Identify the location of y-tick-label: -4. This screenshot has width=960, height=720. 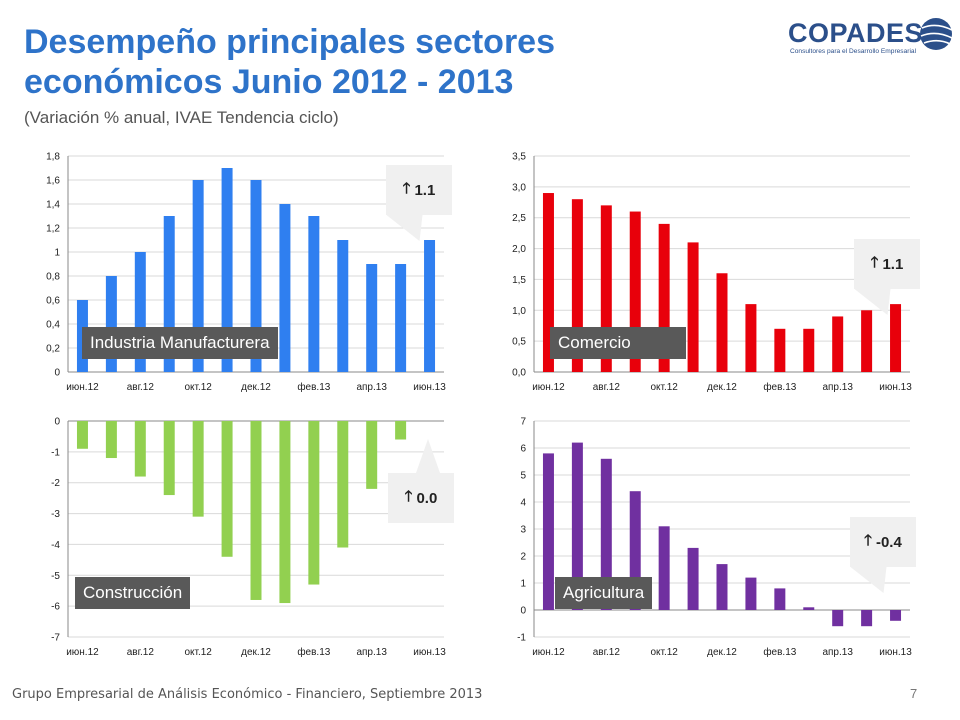
(55, 545).